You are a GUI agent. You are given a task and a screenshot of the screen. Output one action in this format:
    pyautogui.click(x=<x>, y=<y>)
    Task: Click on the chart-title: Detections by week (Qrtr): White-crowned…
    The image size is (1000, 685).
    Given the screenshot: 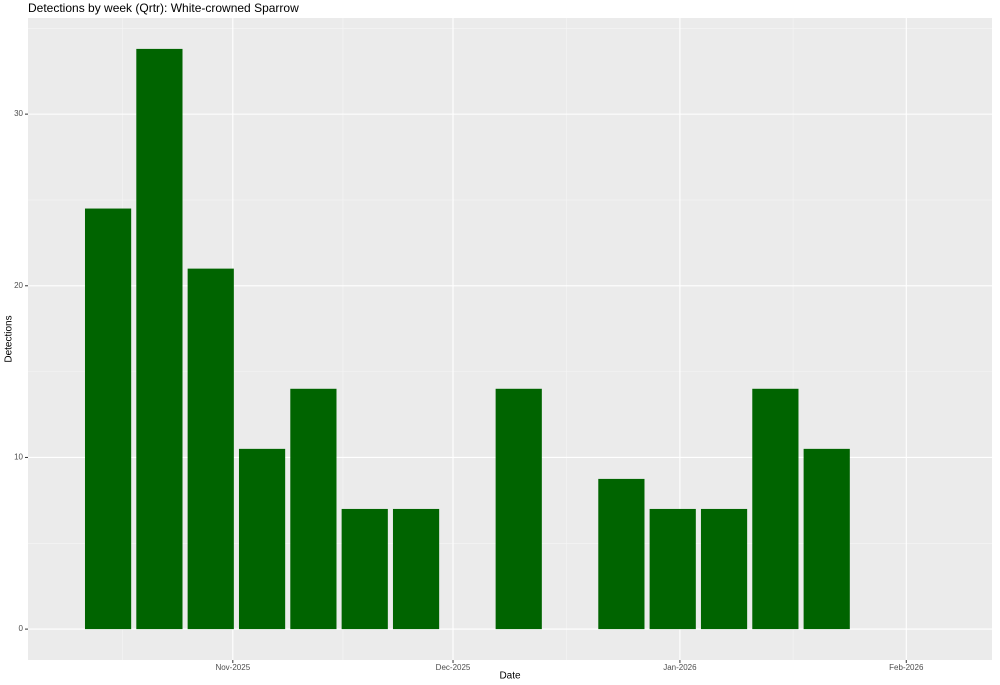 What is the action you would take?
    pyautogui.click(x=163, y=8)
    